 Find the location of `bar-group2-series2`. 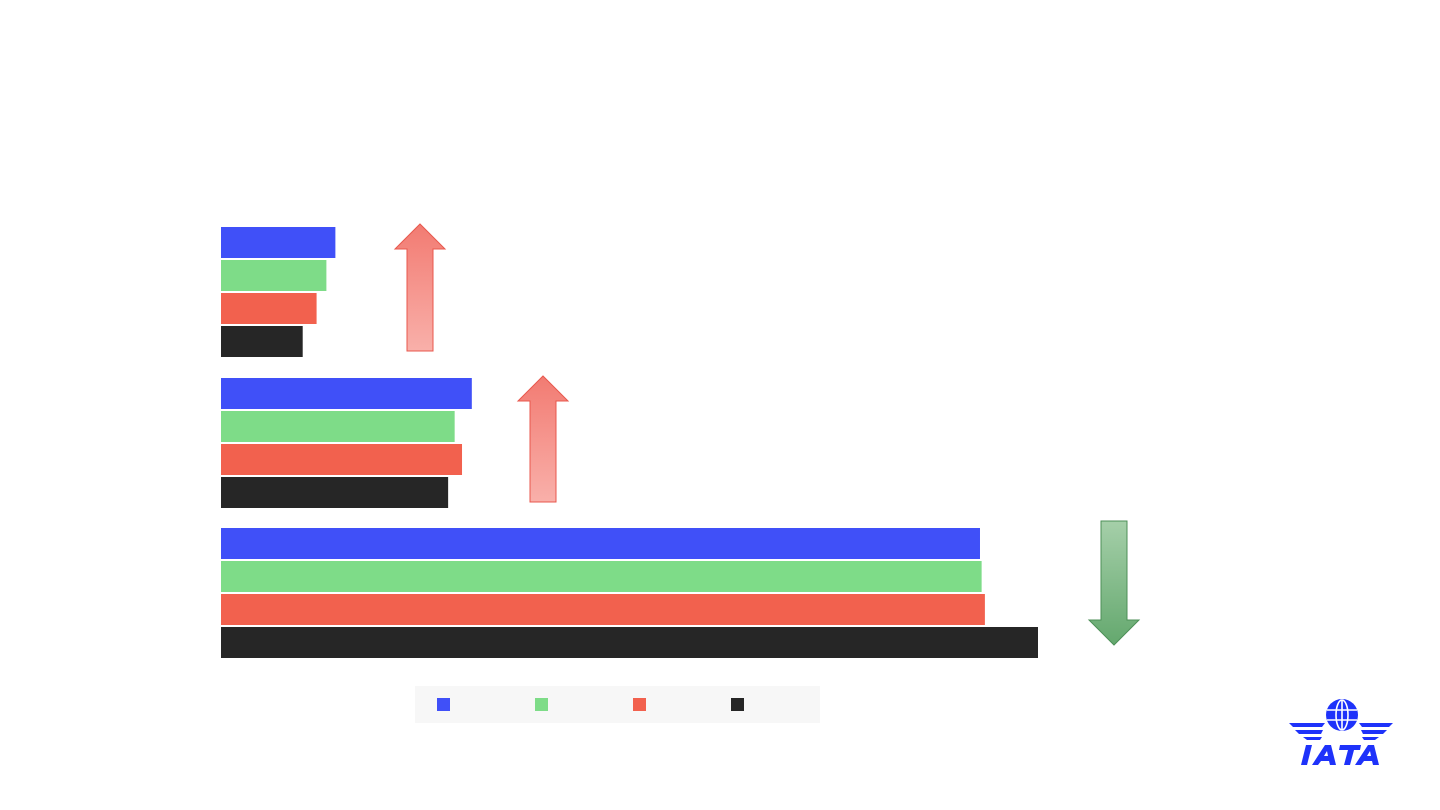

bar-group2-series2 is located at coordinates (338, 426).